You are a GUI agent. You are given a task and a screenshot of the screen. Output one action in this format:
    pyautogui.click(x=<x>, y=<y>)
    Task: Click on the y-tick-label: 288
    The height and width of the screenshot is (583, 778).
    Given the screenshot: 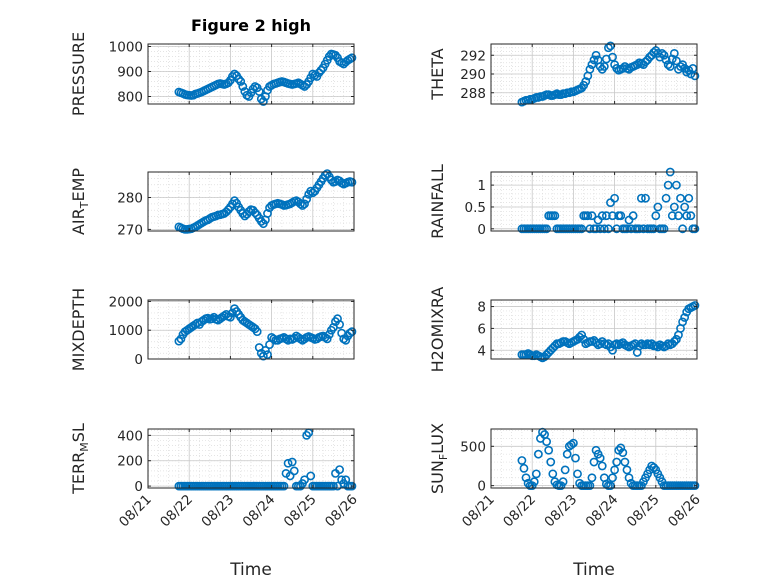 What is the action you would take?
    pyautogui.click(x=473, y=94)
    